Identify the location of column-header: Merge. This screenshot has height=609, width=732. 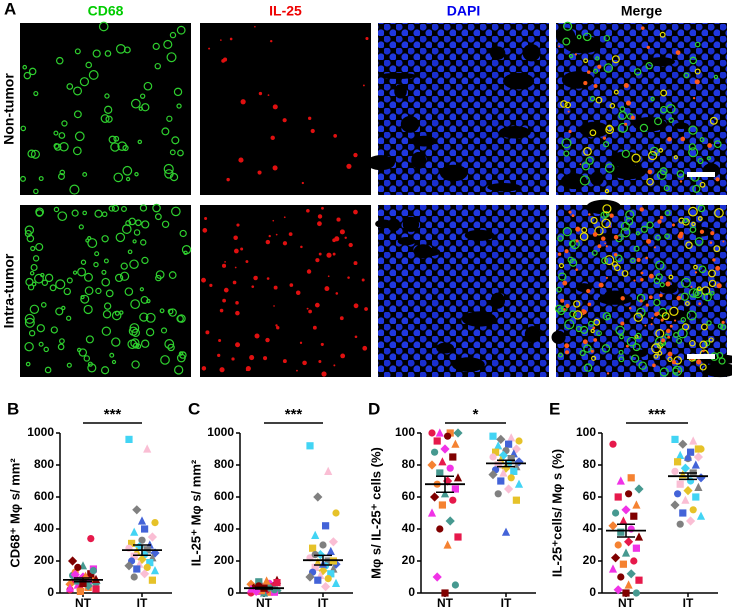
(641, 11).